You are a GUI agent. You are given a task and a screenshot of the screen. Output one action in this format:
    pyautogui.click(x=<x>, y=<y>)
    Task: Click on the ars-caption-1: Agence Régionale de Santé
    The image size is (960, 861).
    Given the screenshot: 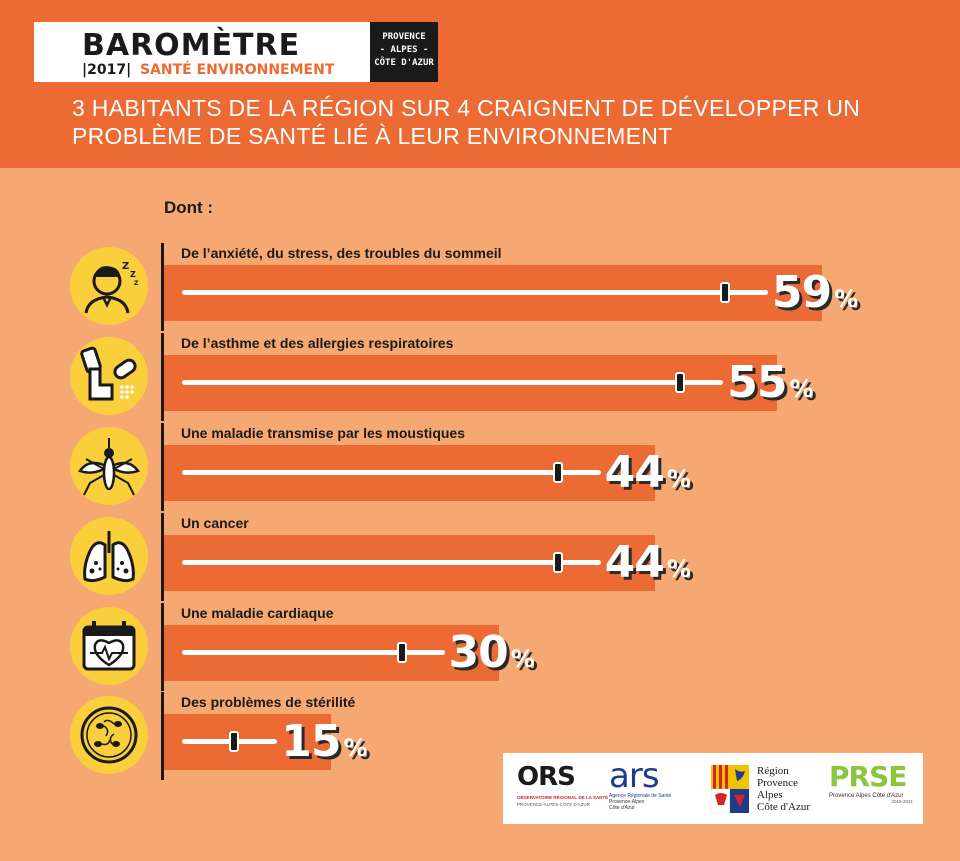 What is the action you would take?
    pyautogui.click(x=640, y=796)
    